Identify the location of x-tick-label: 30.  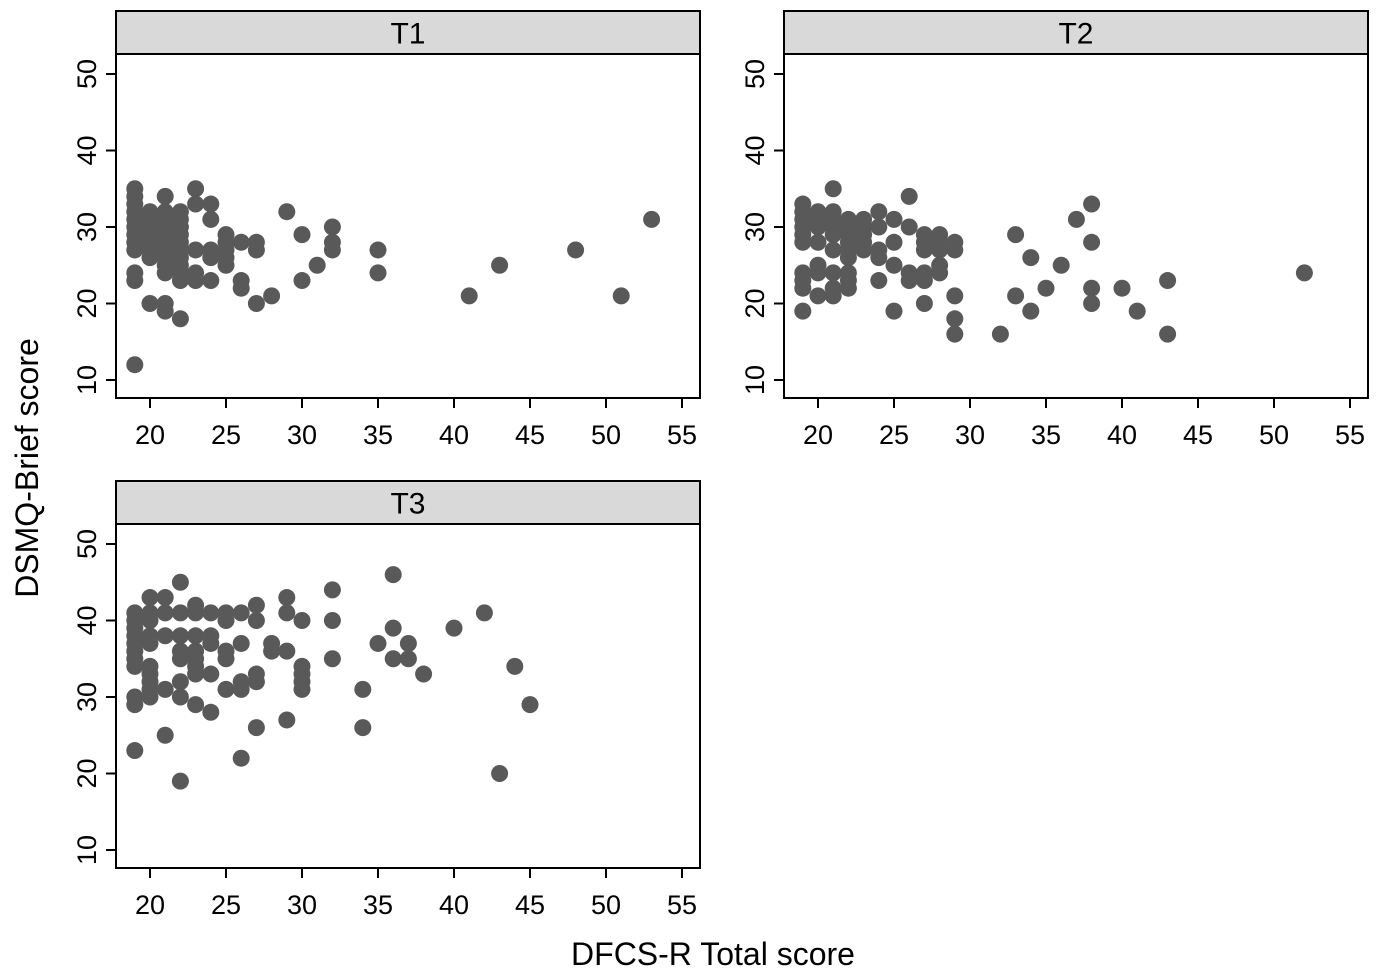
(970, 435).